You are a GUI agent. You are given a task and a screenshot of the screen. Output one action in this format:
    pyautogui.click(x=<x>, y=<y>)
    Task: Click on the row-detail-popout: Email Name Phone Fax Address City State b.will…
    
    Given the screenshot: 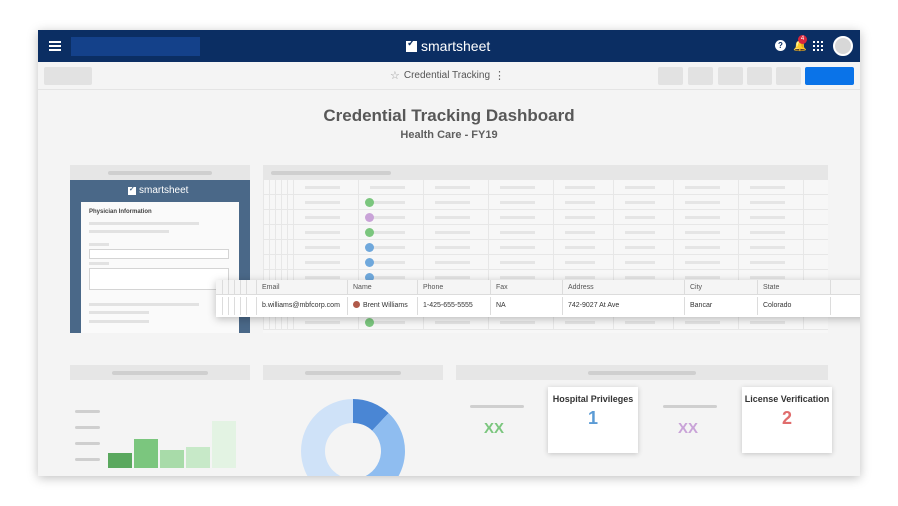 What is the action you would take?
    pyautogui.click(x=538, y=298)
    